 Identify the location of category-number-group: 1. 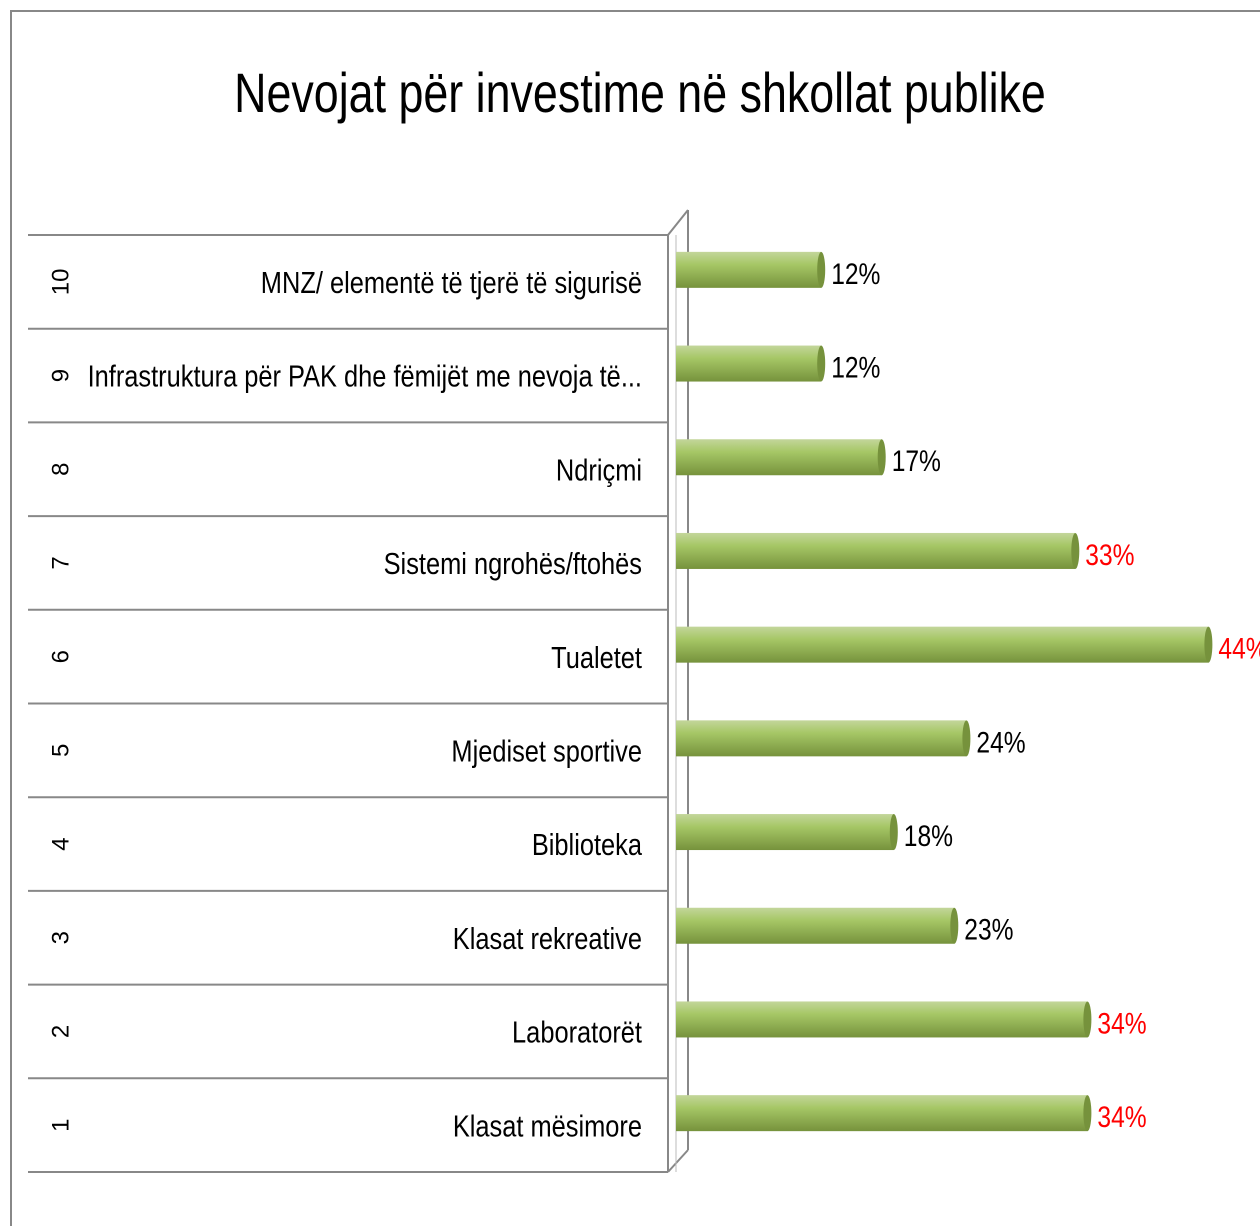
(60, 1124).